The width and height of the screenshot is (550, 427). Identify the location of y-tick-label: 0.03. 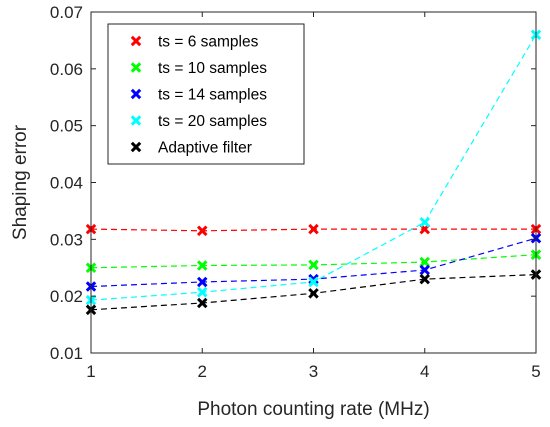
(66, 239).